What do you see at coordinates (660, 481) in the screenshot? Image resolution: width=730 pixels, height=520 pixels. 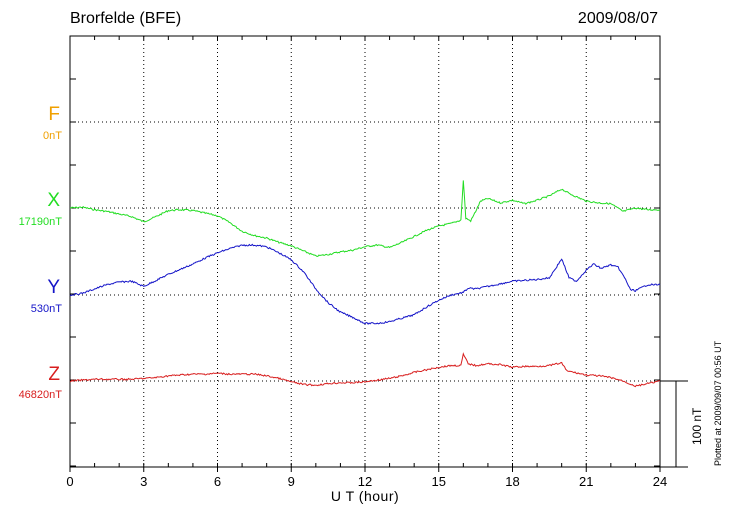 I see `x-tick-label-24: 24` at bounding box center [660, 481].